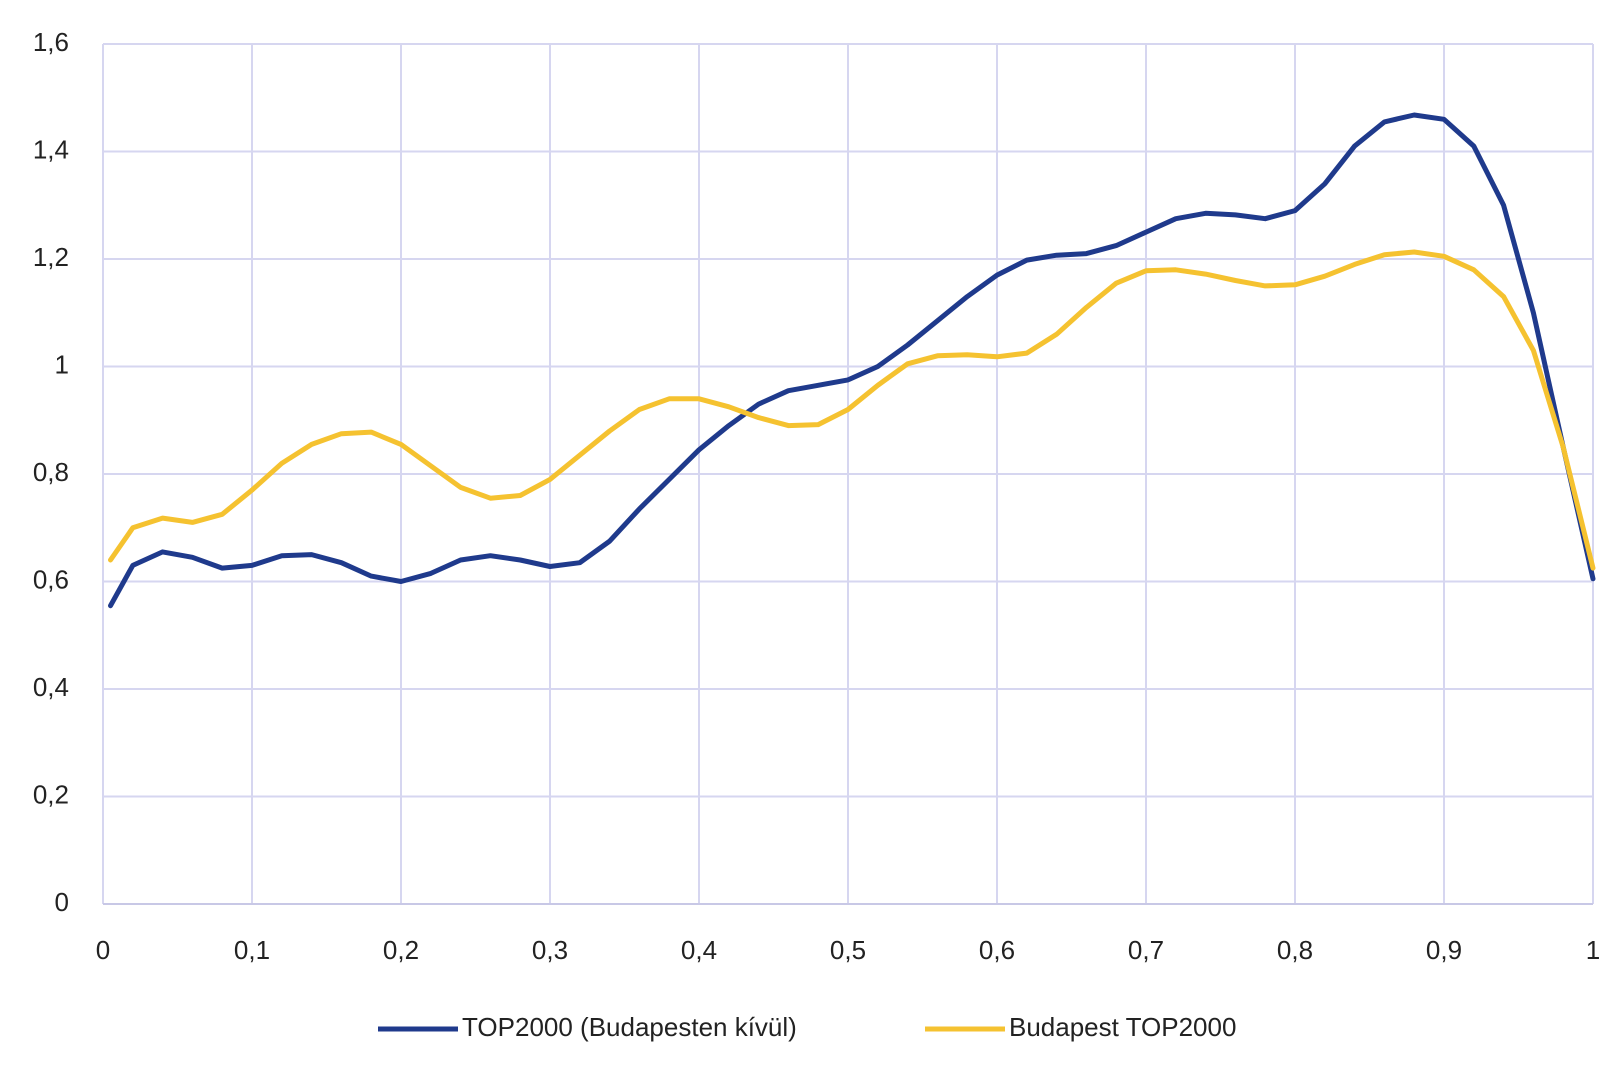  I want to click on x-tick-label: 1, so click(1593, 950).